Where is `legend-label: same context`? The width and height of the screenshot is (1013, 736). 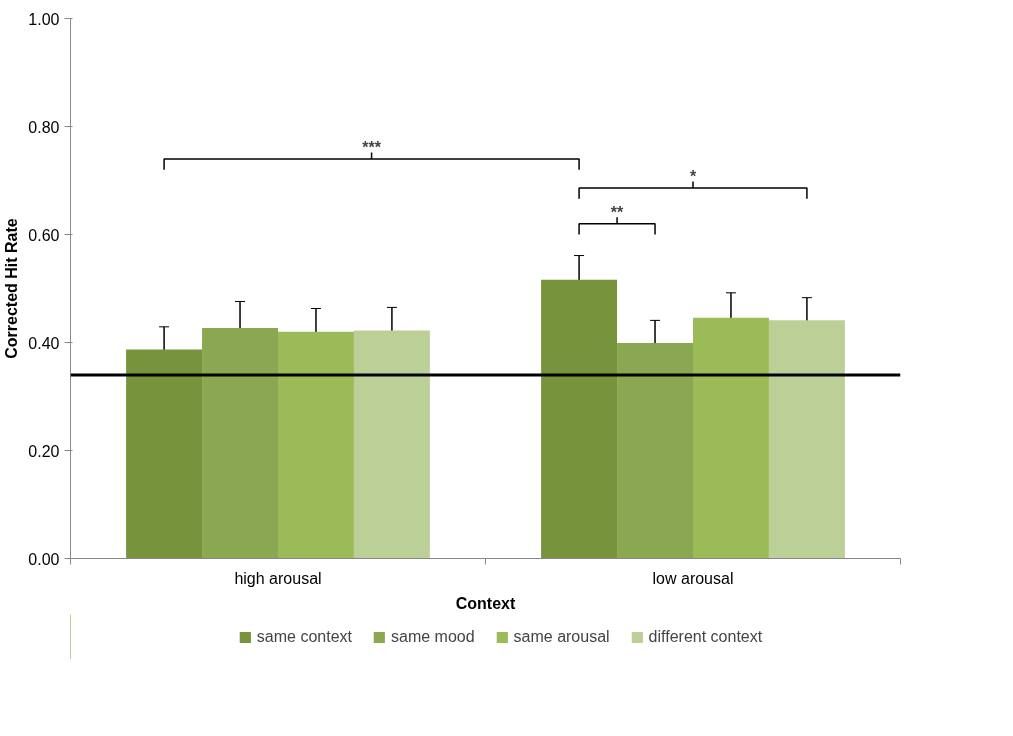 legend-label: same context is located at coordinates (304, 636).